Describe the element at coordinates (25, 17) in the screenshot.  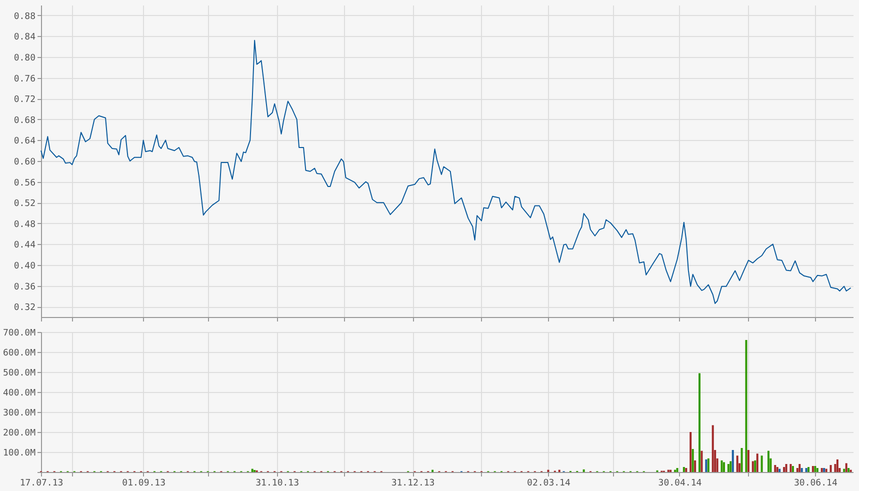
I see `y-tick-label: 0.88` at that location.